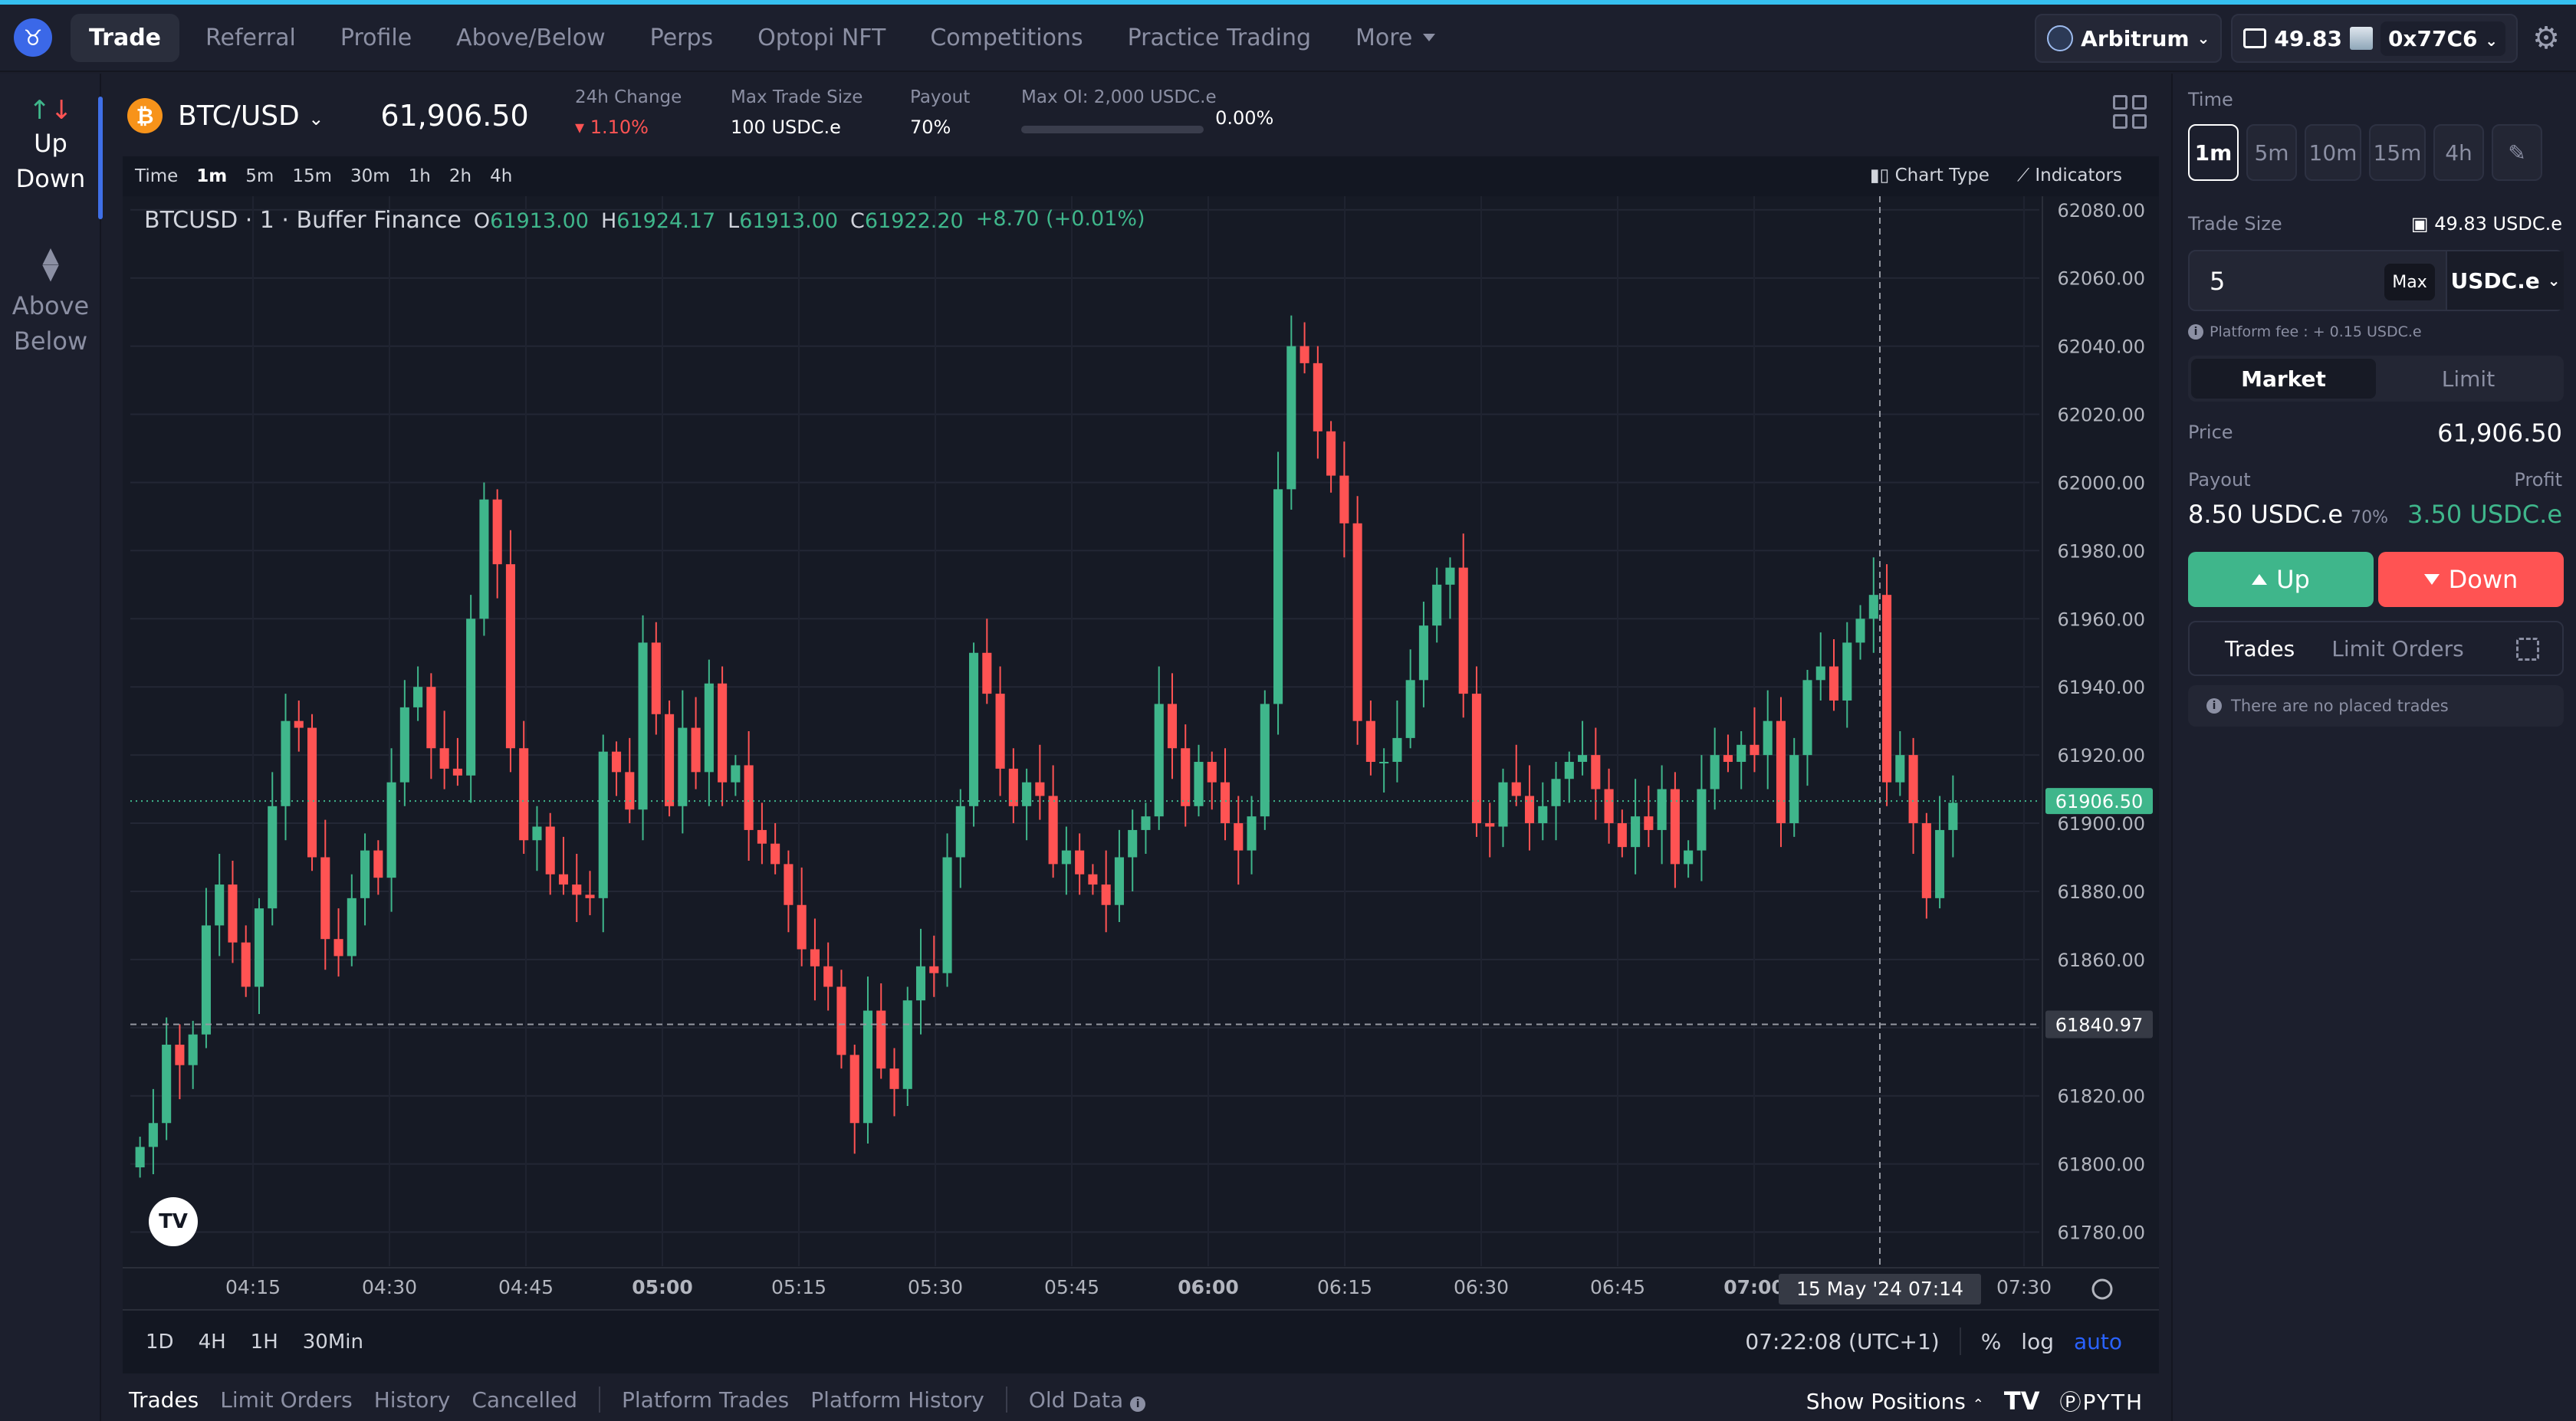 This screenshot has width=2576, height=1421. What do you see at coordinates (2375, 38) in the screenshot?
I see `account-pill: 49.83 0x77C6 ⌄` at bounding box center [2375, 38].